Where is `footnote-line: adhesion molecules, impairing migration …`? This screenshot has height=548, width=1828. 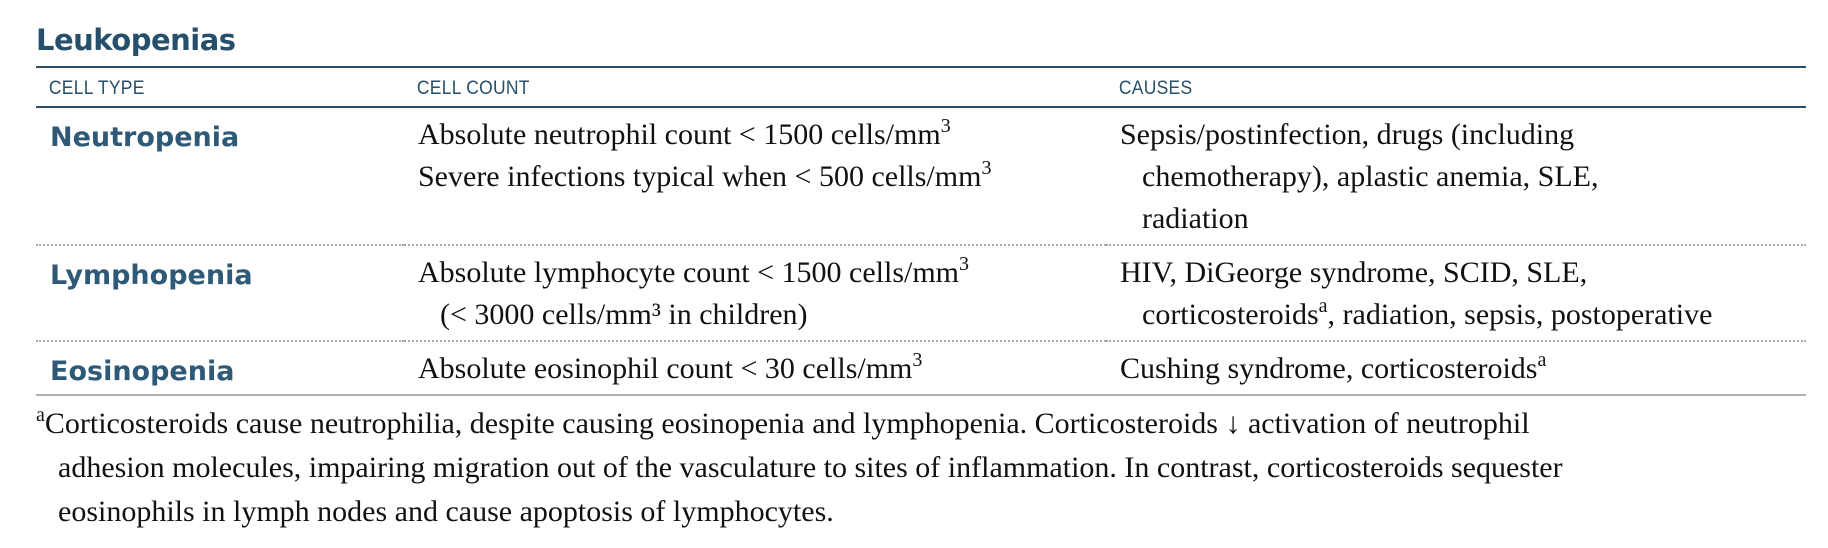
footnote-line: adhesion molecules, impairing migration … is located at coordinates (810, 467).